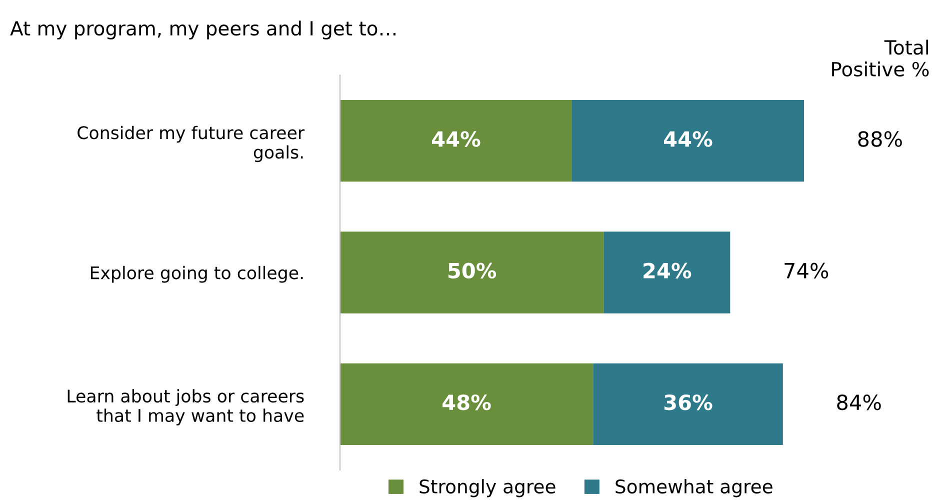 The width and height of the screenshot is (937, 504). What do you see at coordinates (806, 270) in the screenshot?
I see `total-label: 74%` at bounding box center [806, 270].